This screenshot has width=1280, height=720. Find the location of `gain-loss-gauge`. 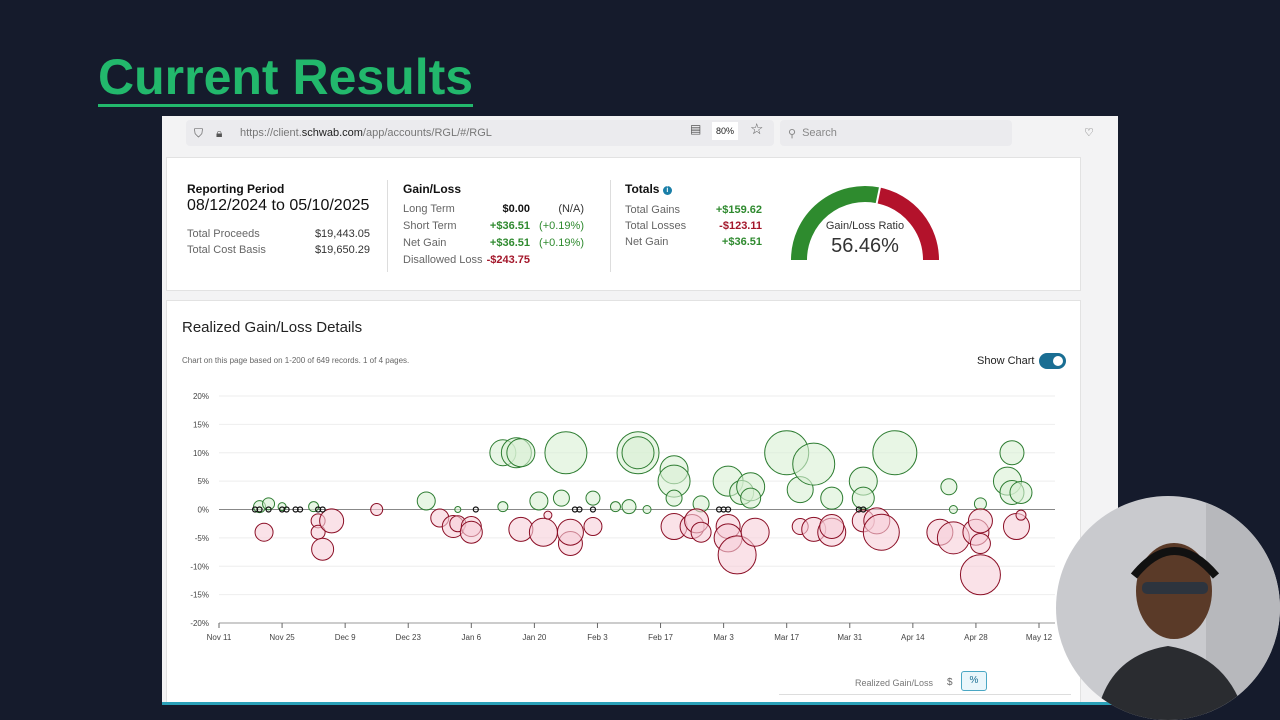

gain-loss-gauge is located at coordinates (865, 223).